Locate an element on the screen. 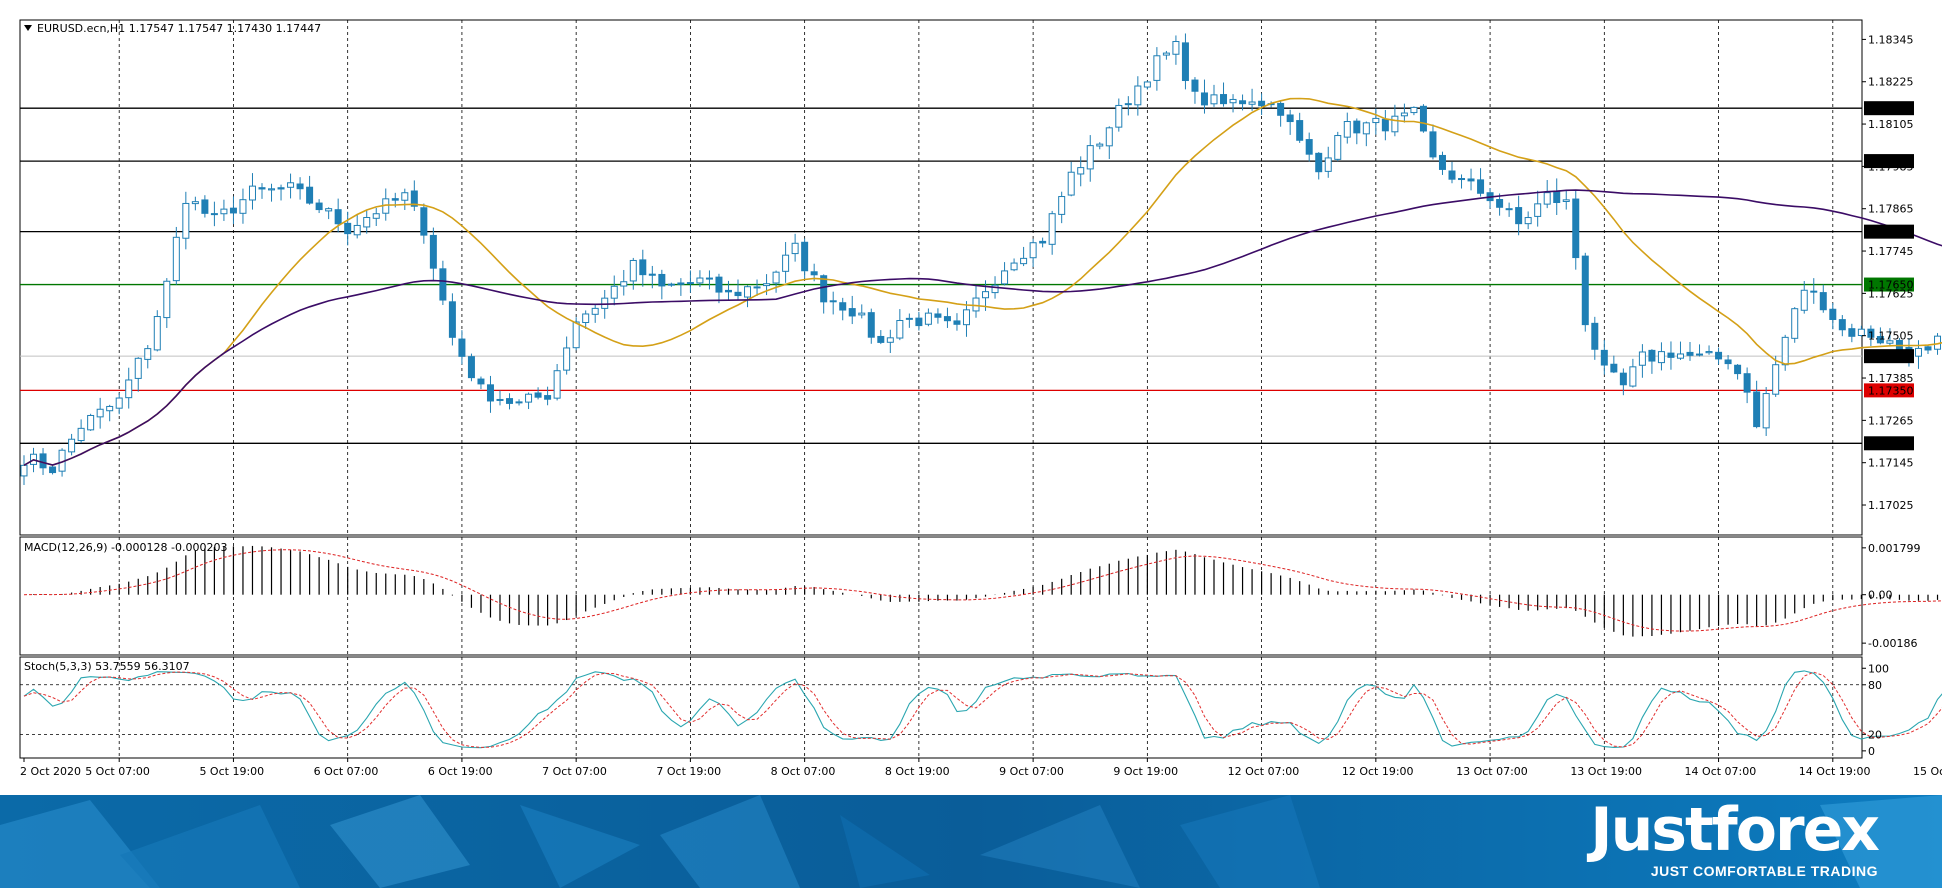 The width and height of the screenshot is (1942, 888). macd-panel is located at coordinates (941, 596).